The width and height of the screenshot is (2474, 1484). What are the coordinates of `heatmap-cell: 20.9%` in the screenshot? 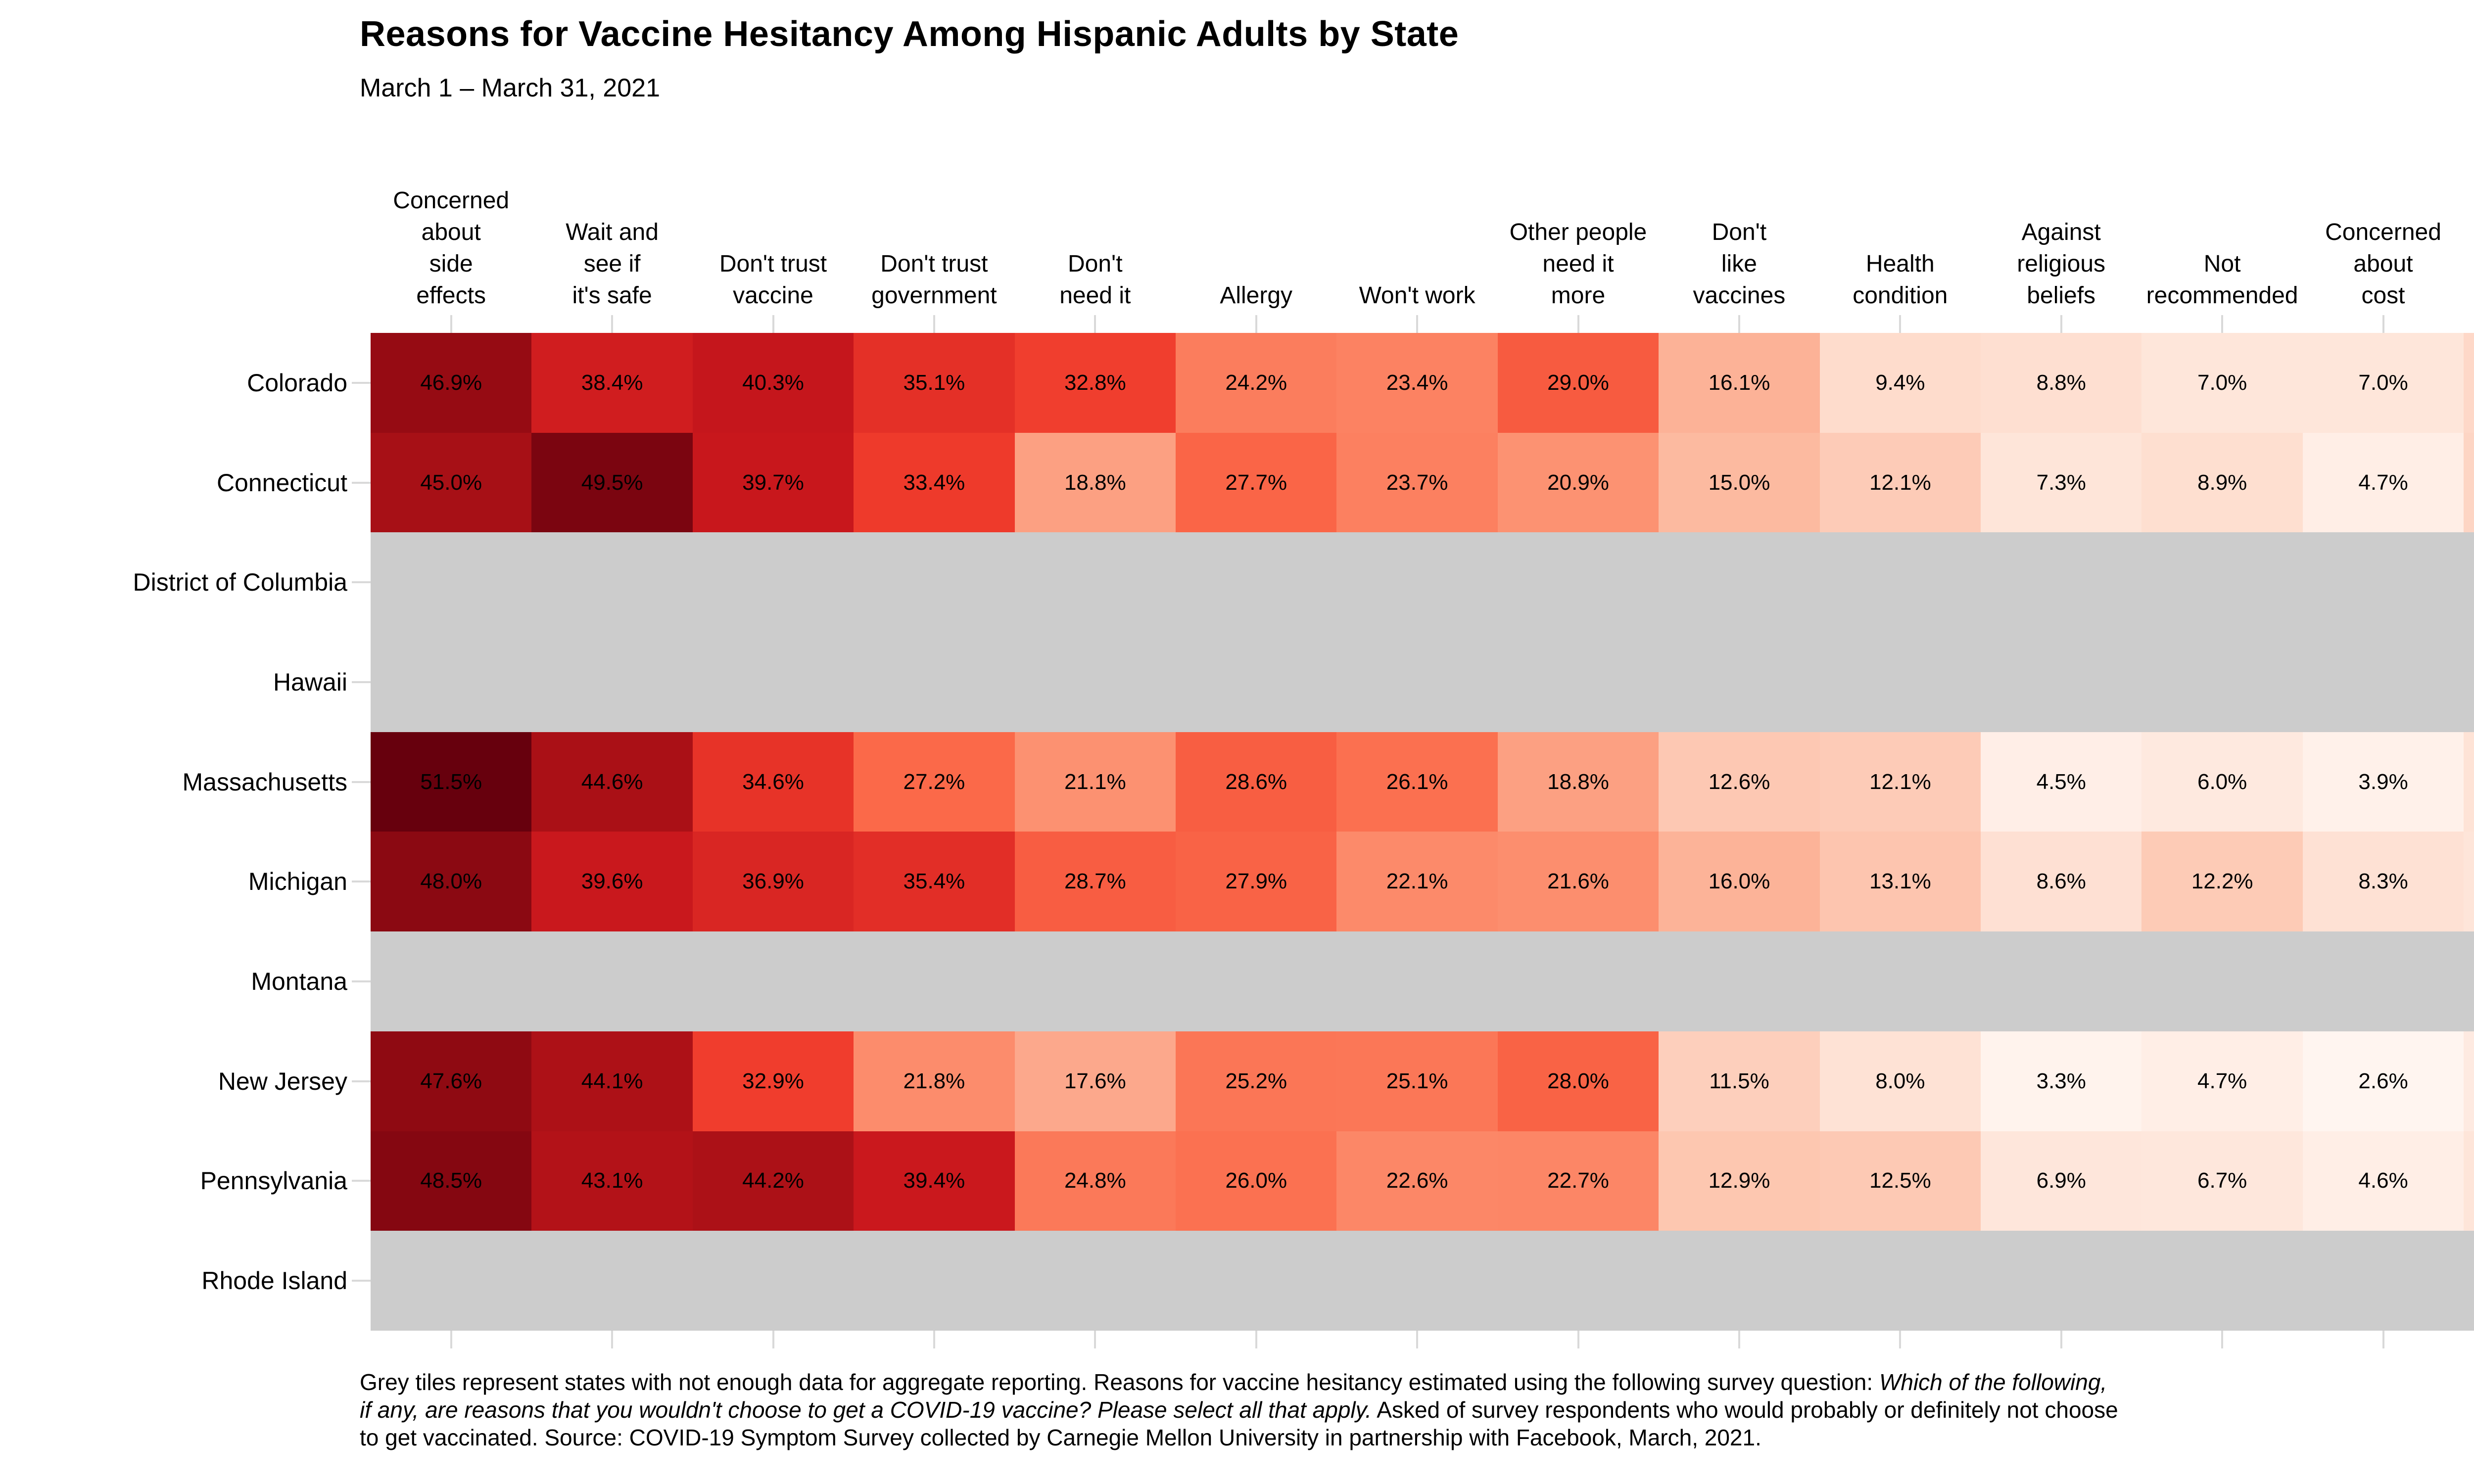 It's located at (1578, 482).